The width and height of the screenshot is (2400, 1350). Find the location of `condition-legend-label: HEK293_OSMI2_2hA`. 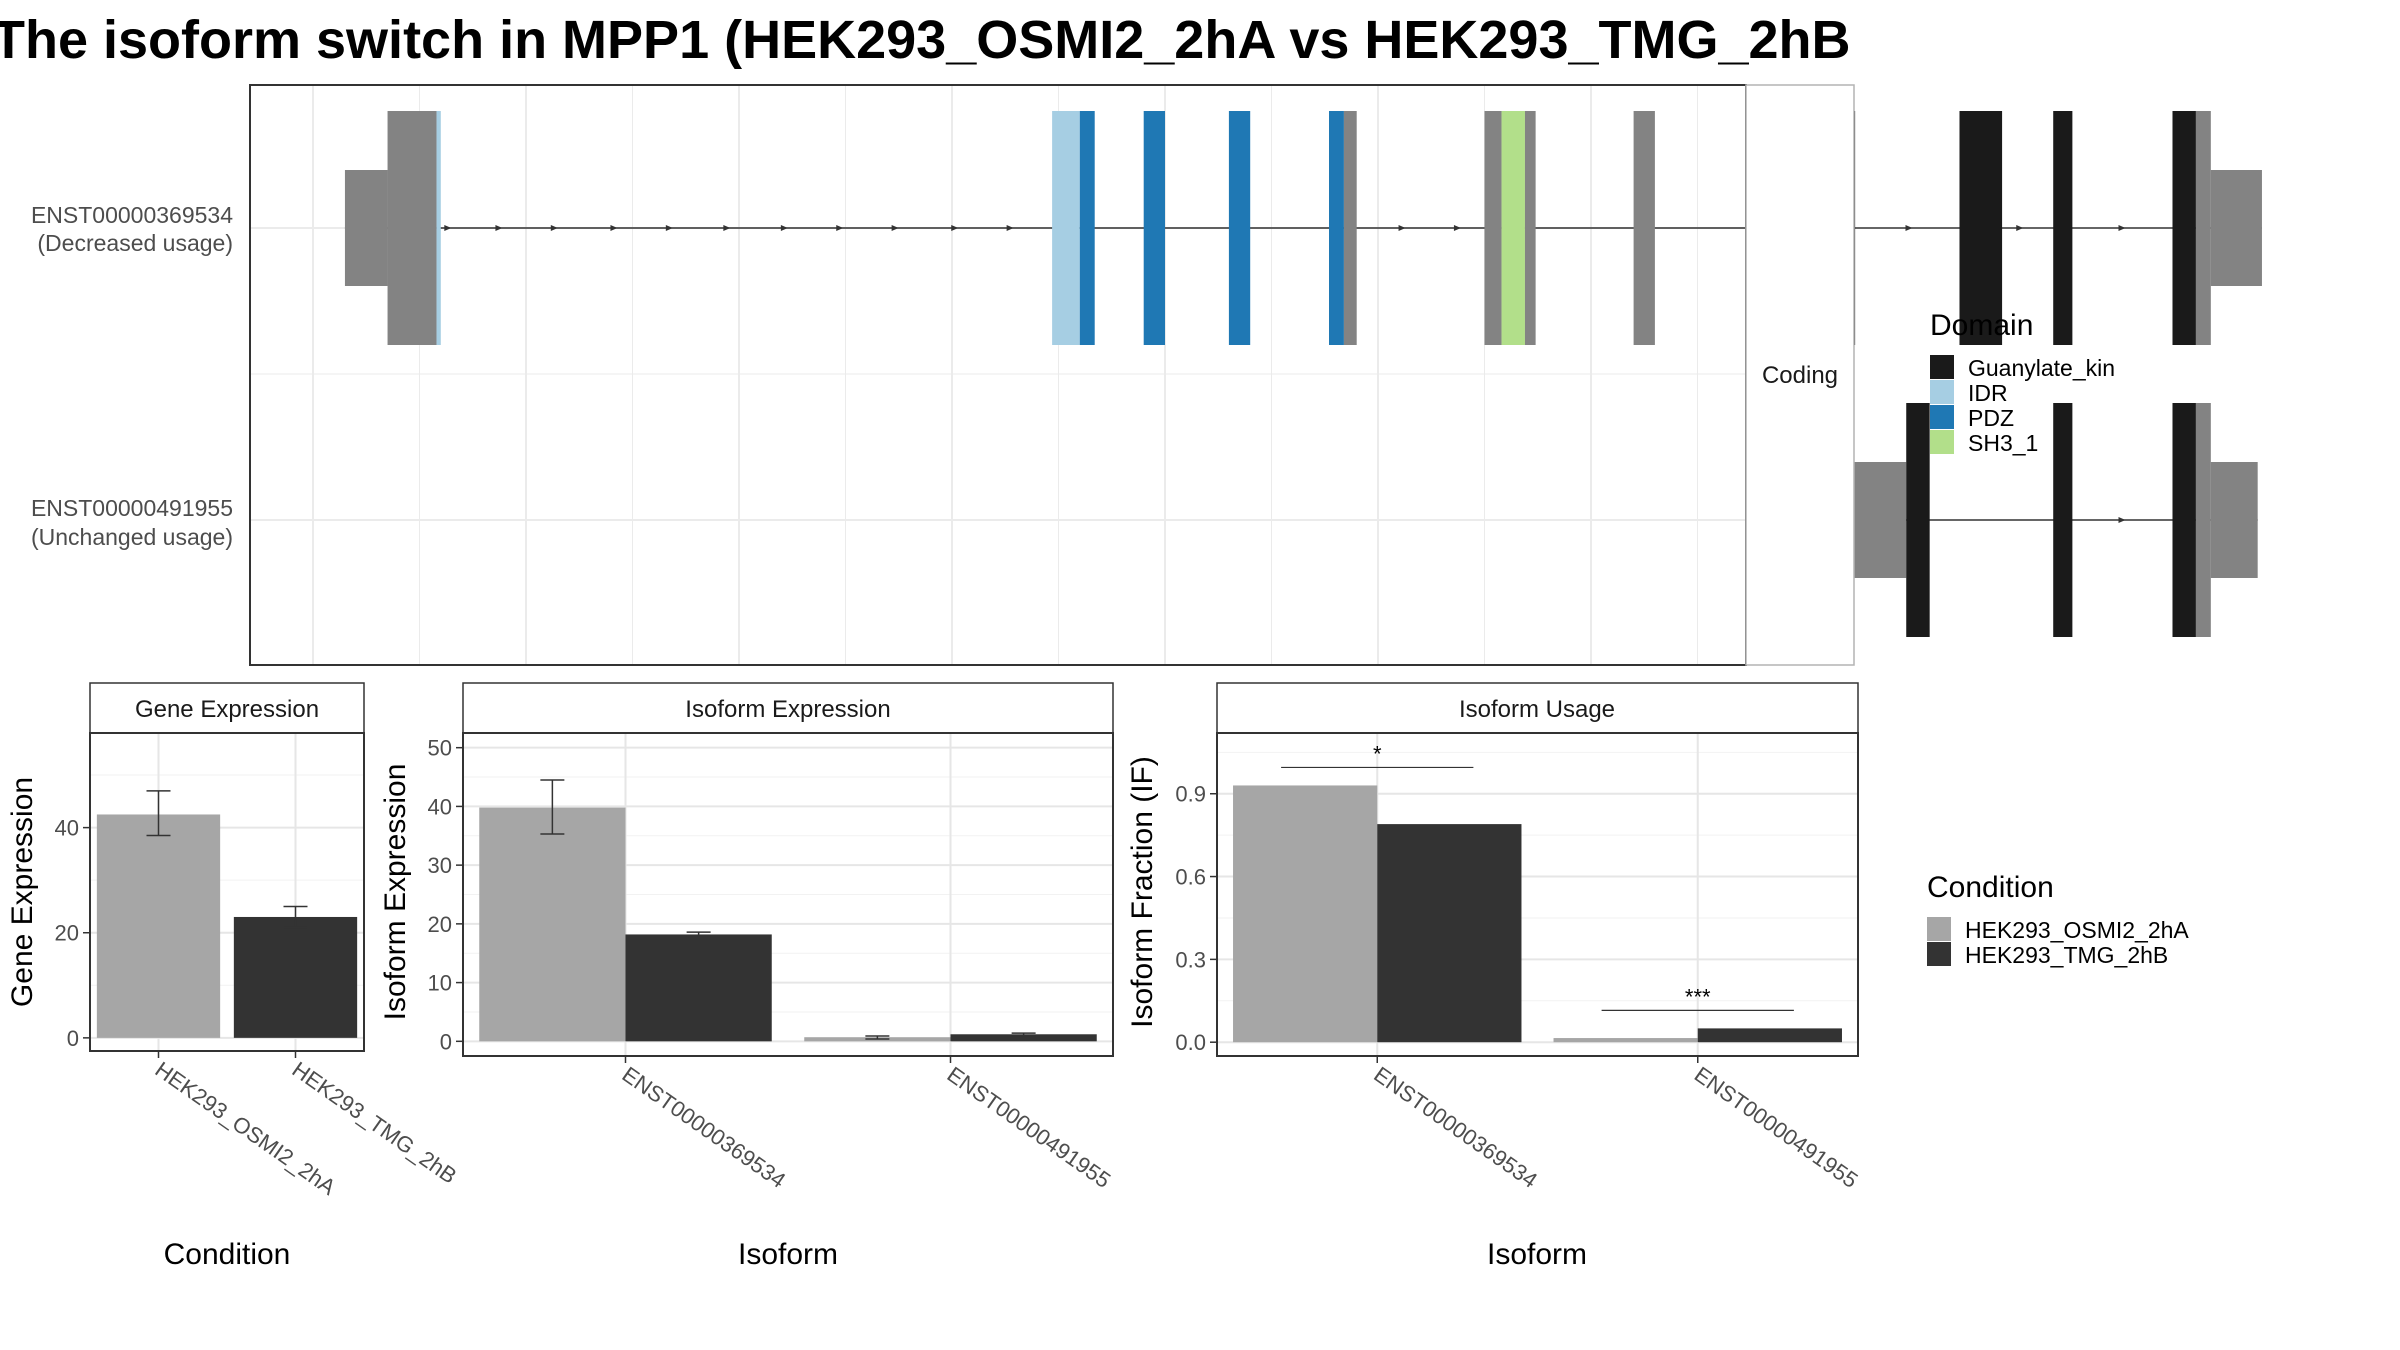

condition-legend-label: HEK293_OSMI2_2hA is located at coordinates (2077, 930).